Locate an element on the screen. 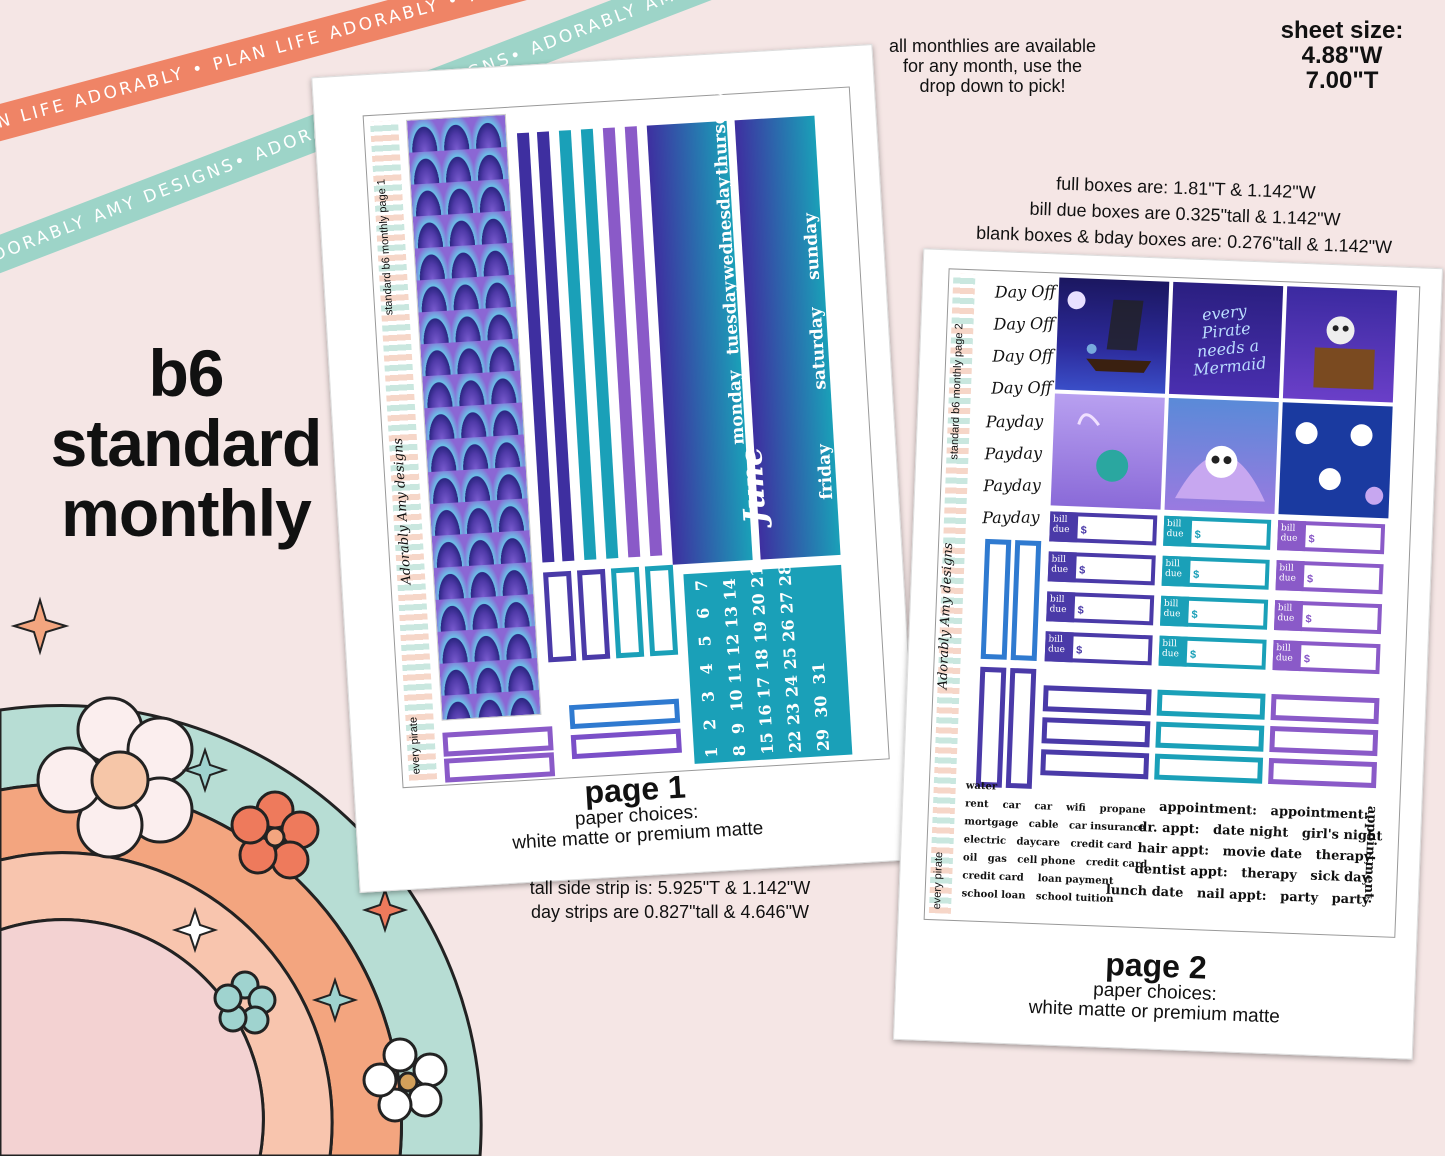 This screenshot has height=1156, width=1445. day-label-monday: monday is located at coordinates (736, 407).